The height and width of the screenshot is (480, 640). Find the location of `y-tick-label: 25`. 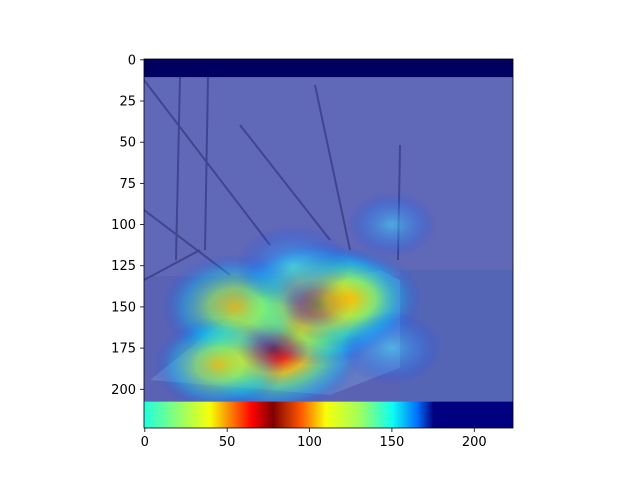

y-tick-label: 25 is located at coordinates (127, 102).